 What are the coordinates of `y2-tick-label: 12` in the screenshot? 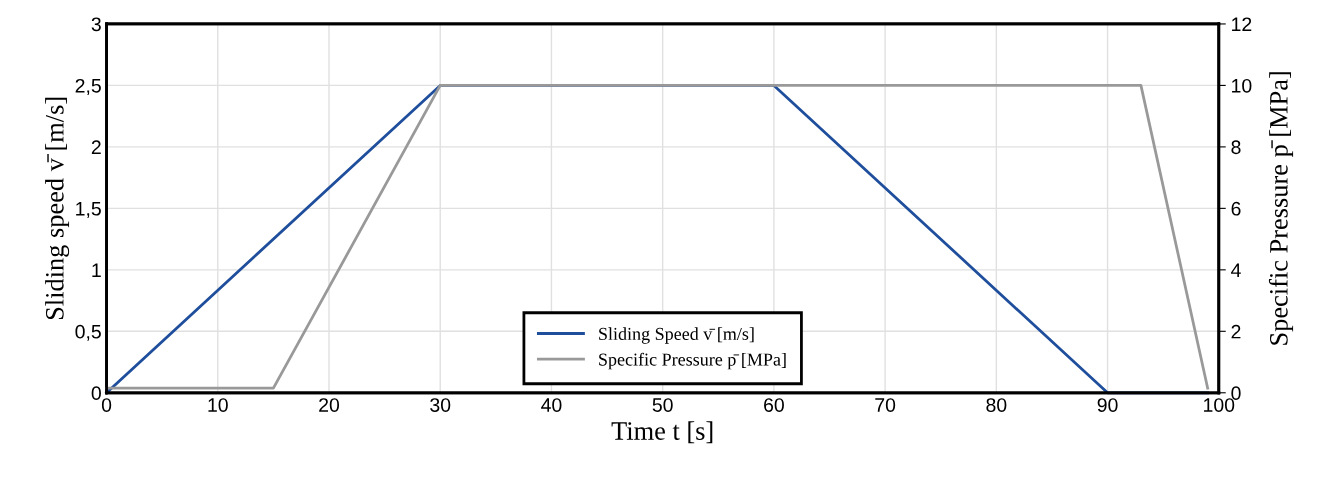 It's located at (1242, 24).